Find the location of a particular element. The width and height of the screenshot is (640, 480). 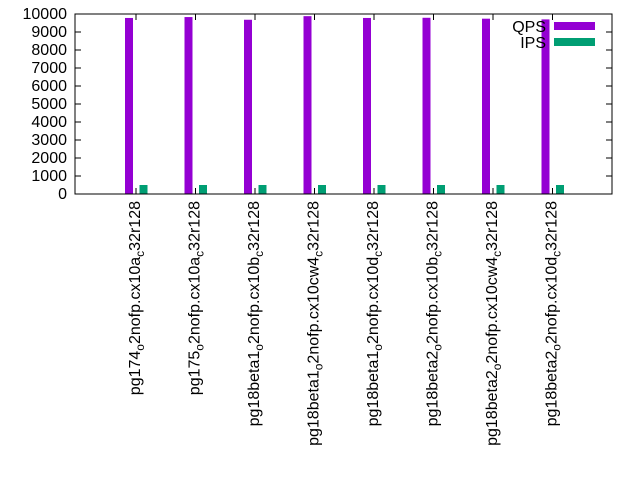

x-tick-label: pg18beta1o2nofp.cx10bc32r128 is located at coordinates (256, 313).